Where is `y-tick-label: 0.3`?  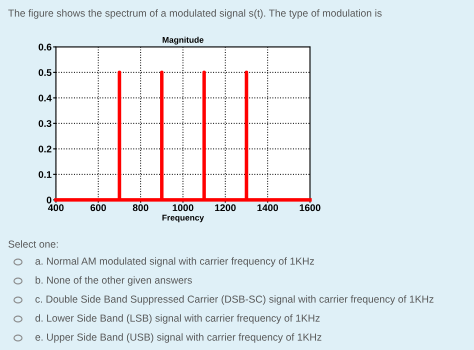
y-tick-label: 0.3 is located at coordinates (45, 124).